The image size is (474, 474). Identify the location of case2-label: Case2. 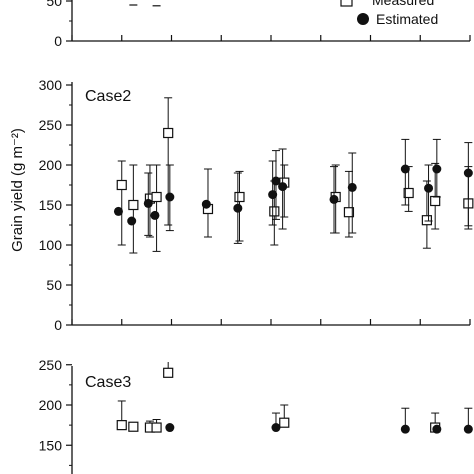
(108, 96).